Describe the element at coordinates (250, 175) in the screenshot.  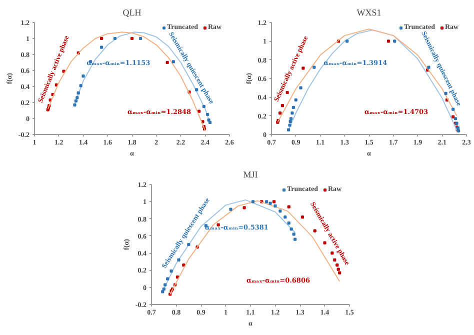
I see `chart-title: MJI` at that location.